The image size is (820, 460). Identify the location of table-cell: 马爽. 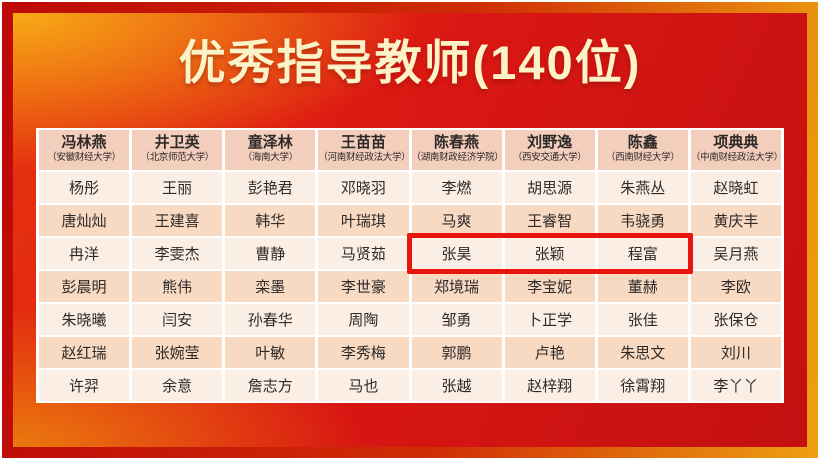
(456, 220).